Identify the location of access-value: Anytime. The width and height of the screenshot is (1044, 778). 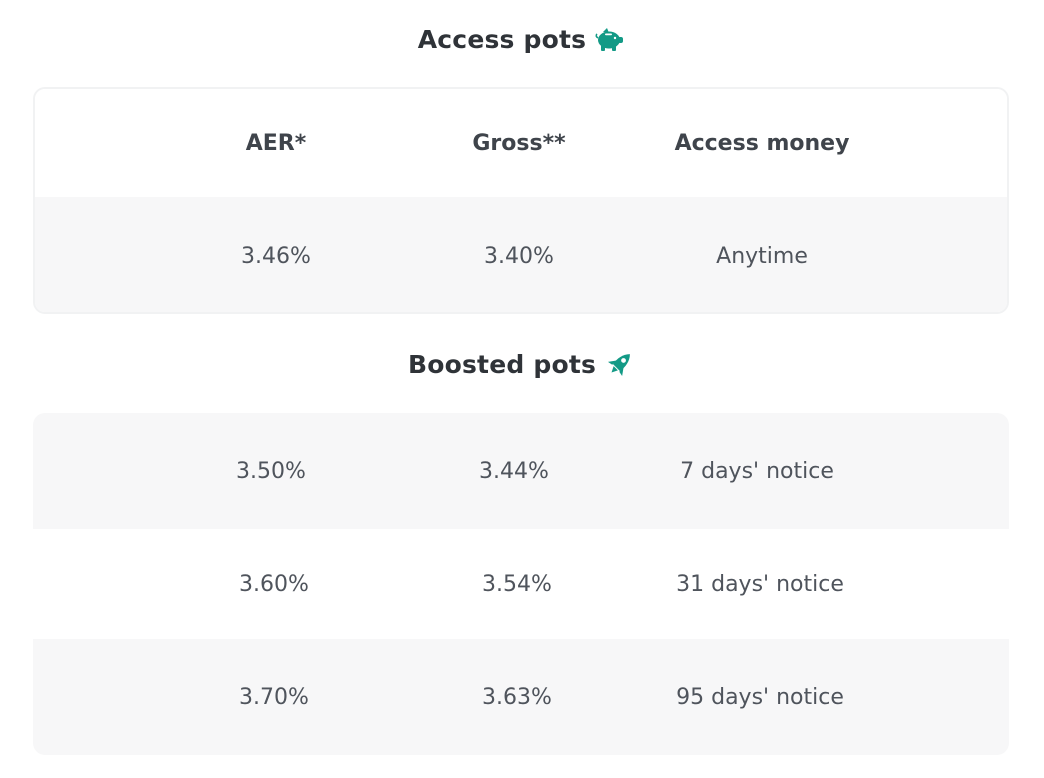
(762, 256).